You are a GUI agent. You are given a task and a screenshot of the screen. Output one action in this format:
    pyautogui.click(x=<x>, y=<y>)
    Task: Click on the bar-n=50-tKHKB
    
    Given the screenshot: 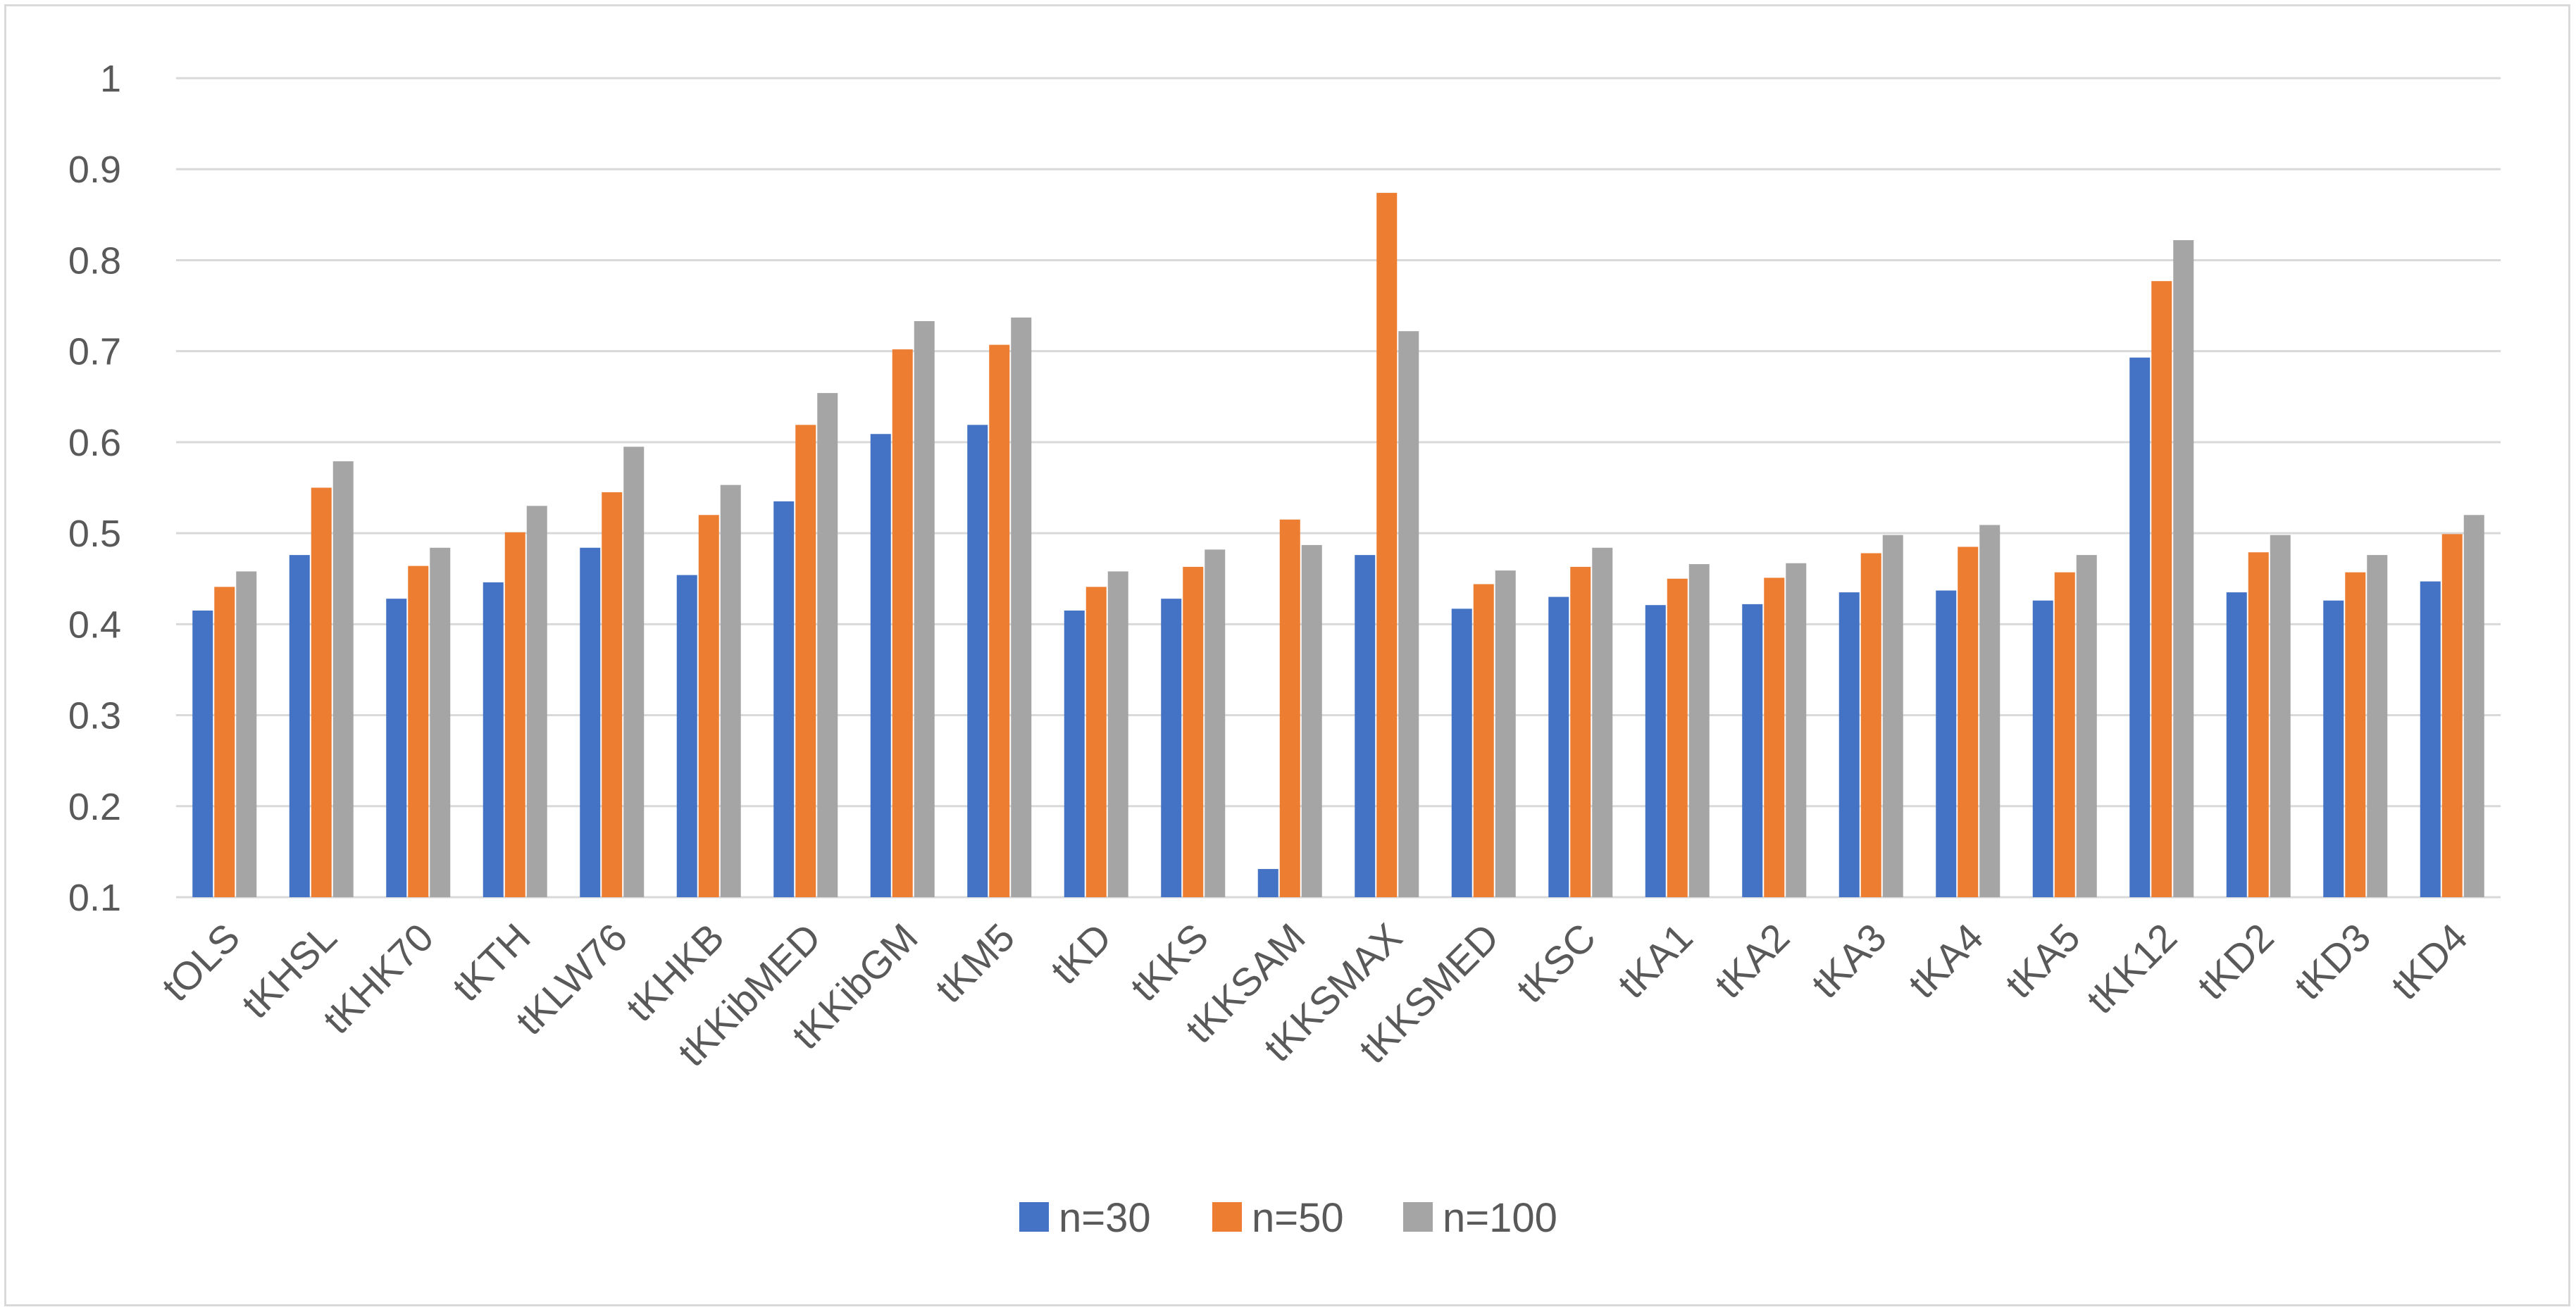 What is the action you would take?
    pyautogui.click(x=708, y=706)
    